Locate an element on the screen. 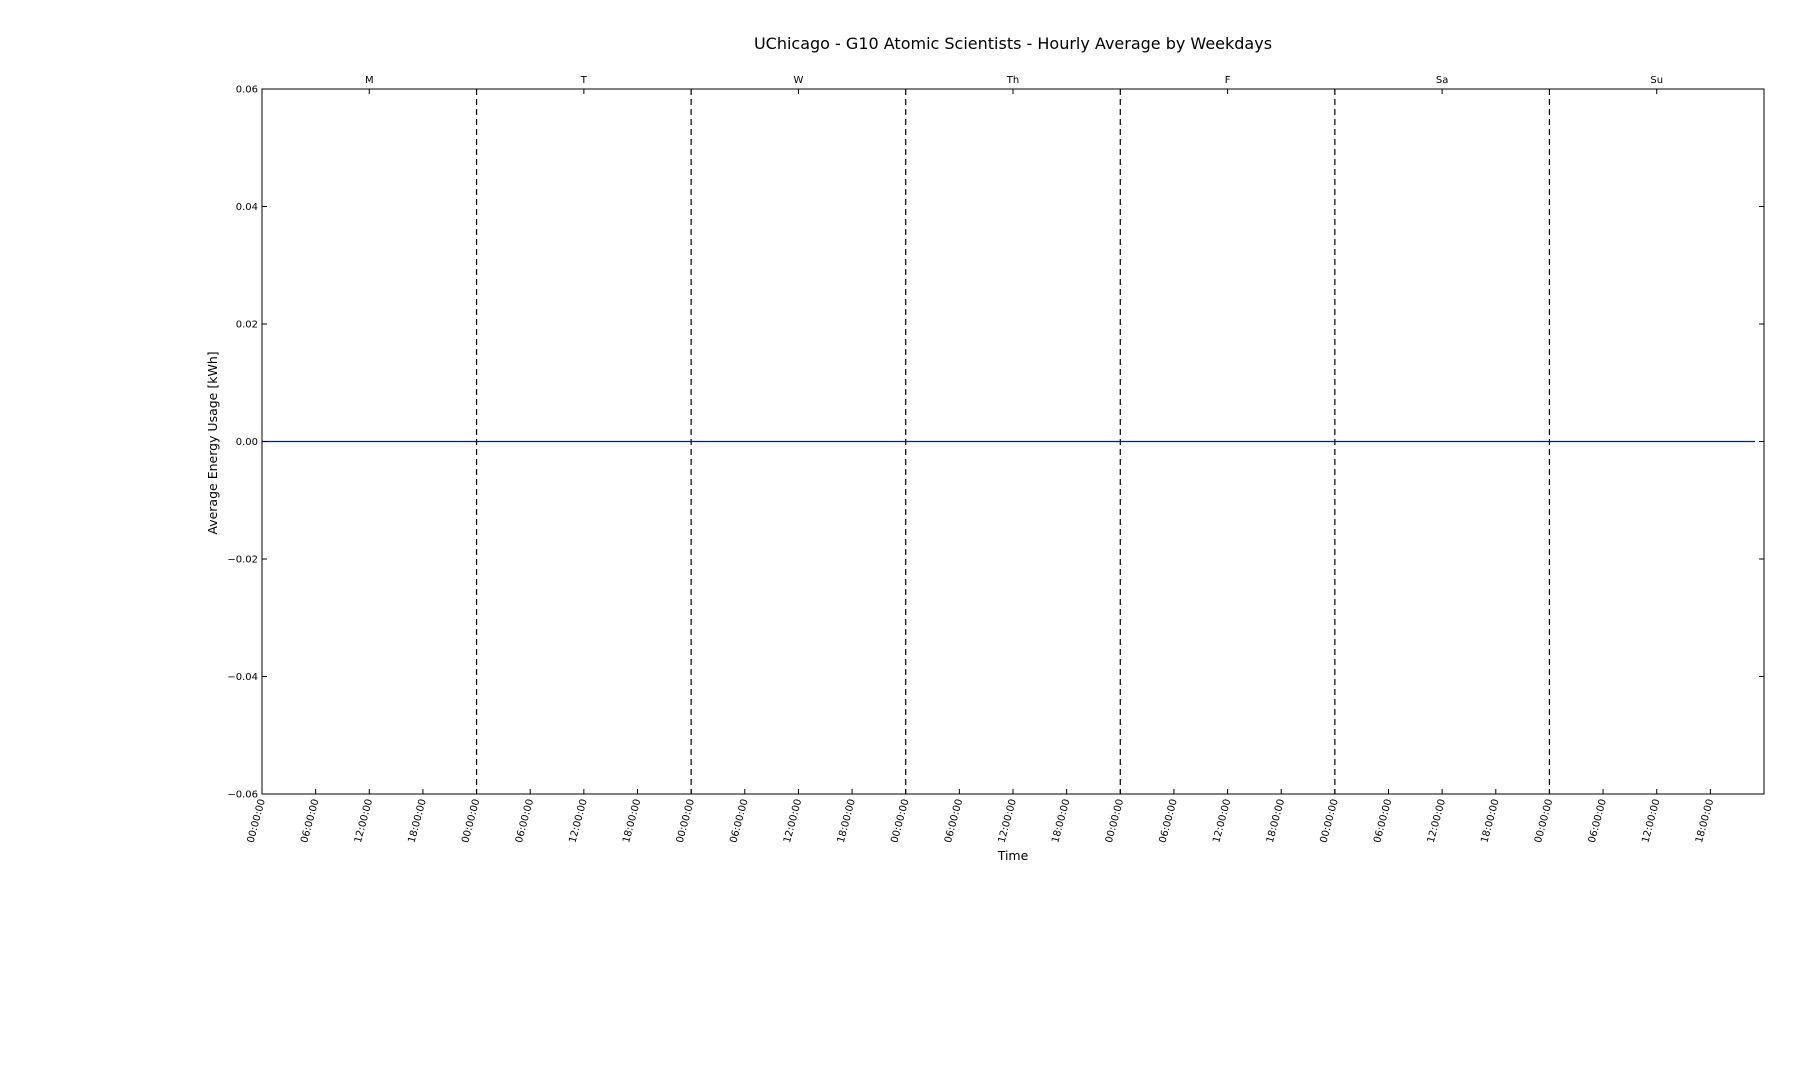 The height and width of the screenshot is (1084, 1800). day-label: W is located at coordinates (798, 80).